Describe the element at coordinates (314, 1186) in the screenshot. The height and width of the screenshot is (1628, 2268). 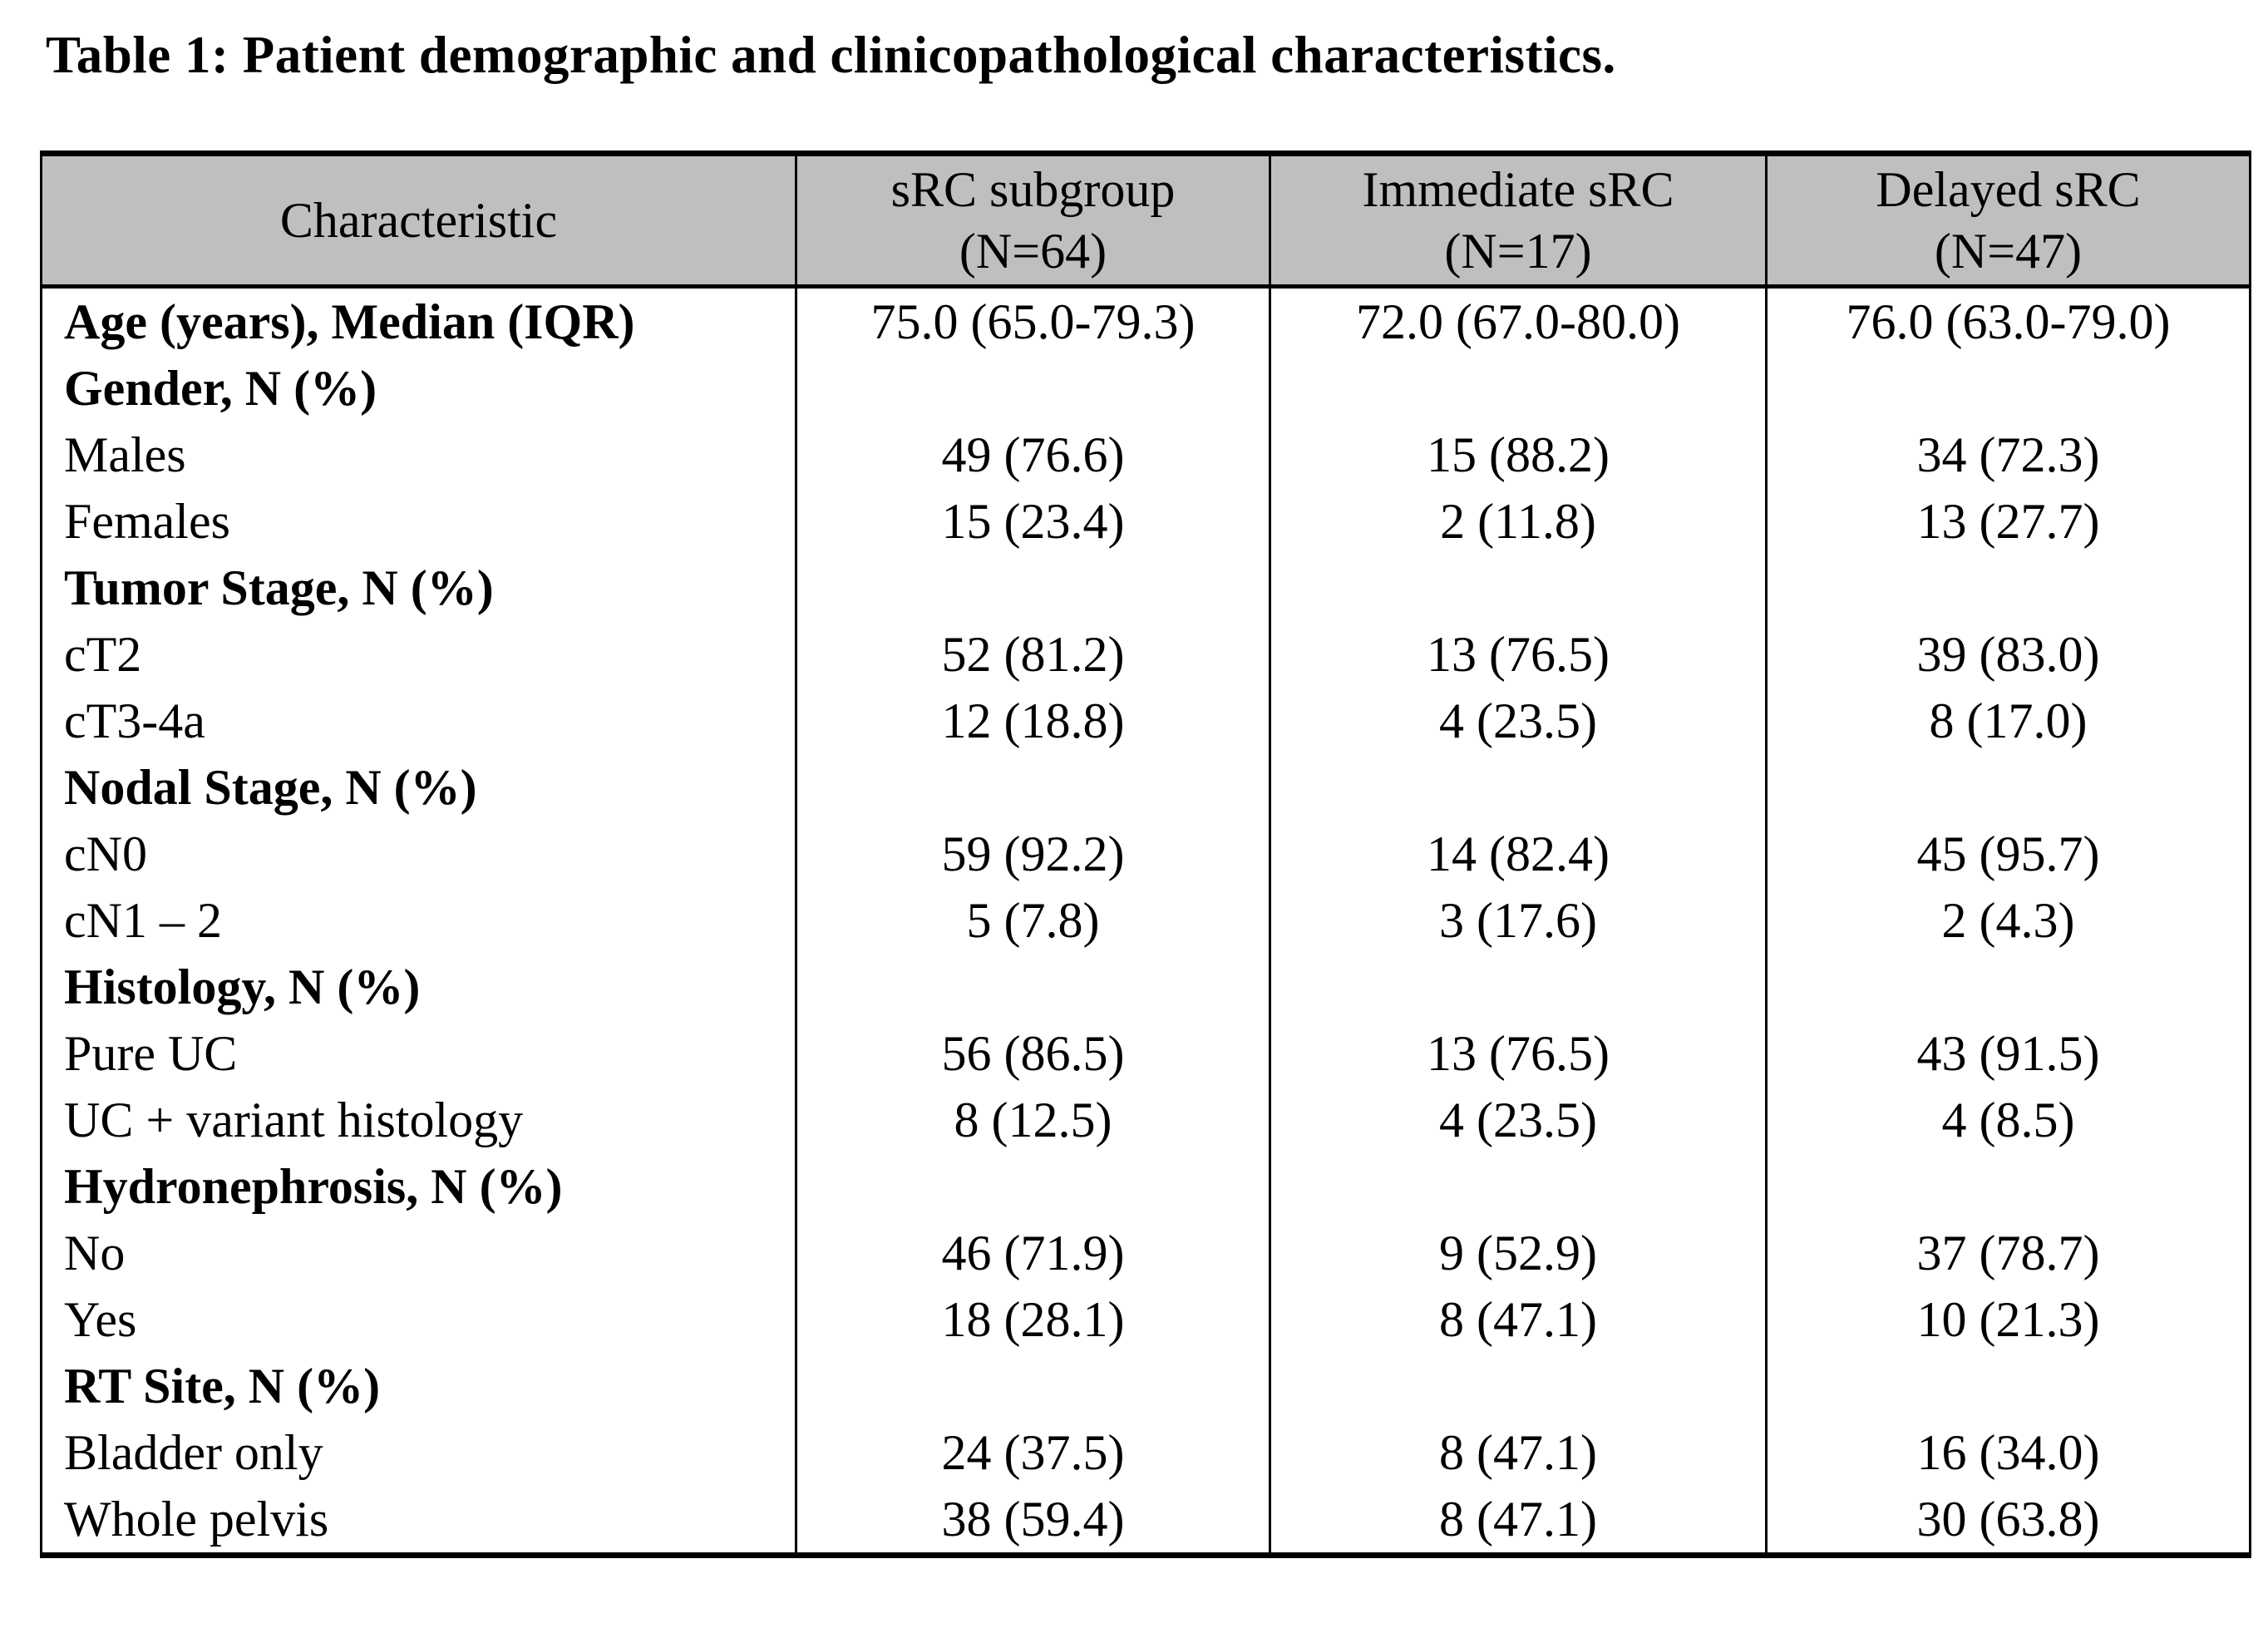
I see `row-label: Hydronephrosis, N (%)` at that location.